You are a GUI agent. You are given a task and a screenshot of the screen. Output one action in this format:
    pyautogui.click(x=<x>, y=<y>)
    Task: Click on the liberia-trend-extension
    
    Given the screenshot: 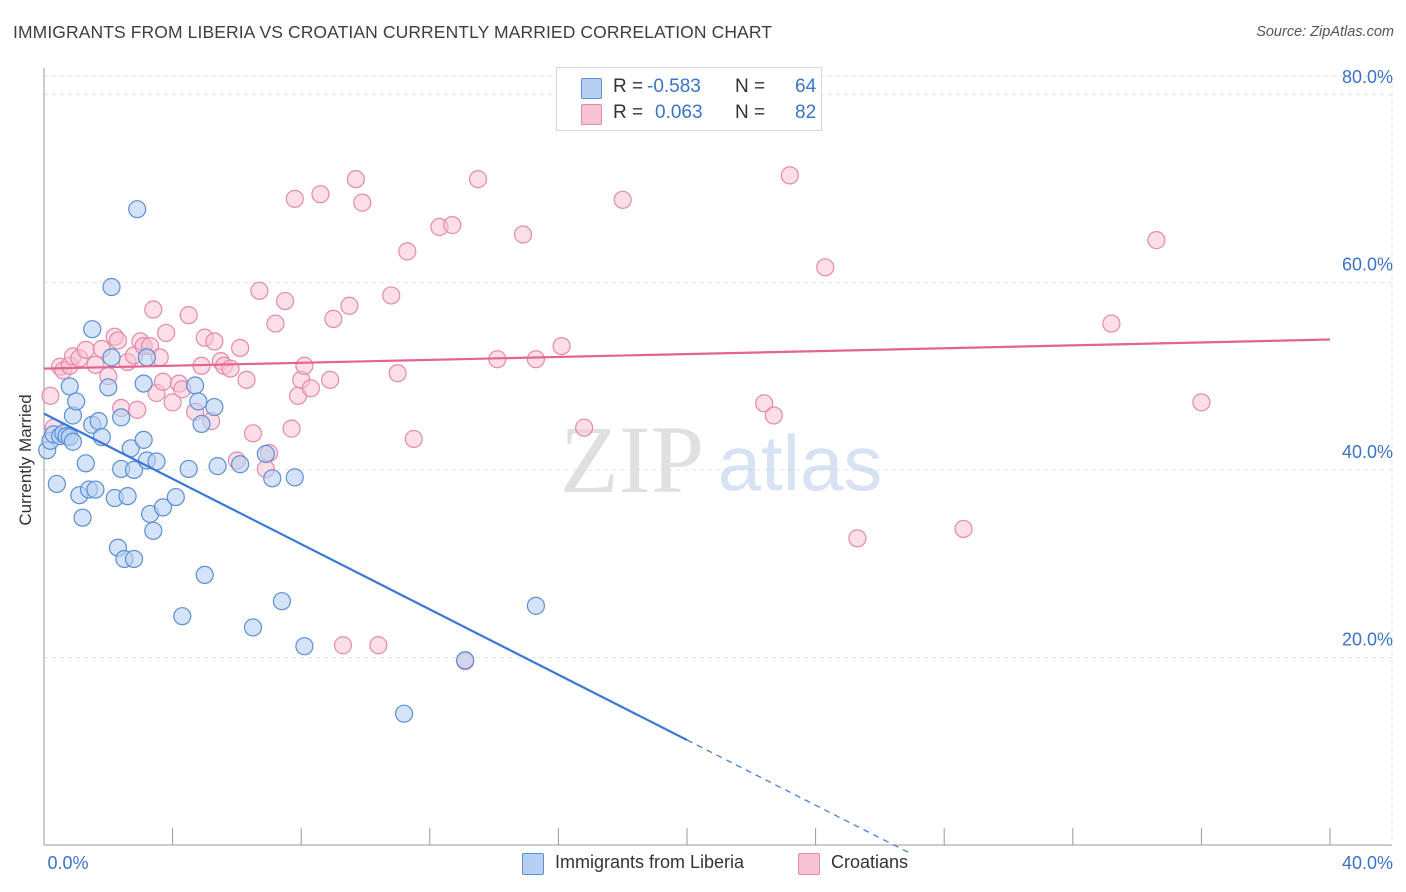 What is the action you would take?
    pyautogui.click(x=798, y=796)
    